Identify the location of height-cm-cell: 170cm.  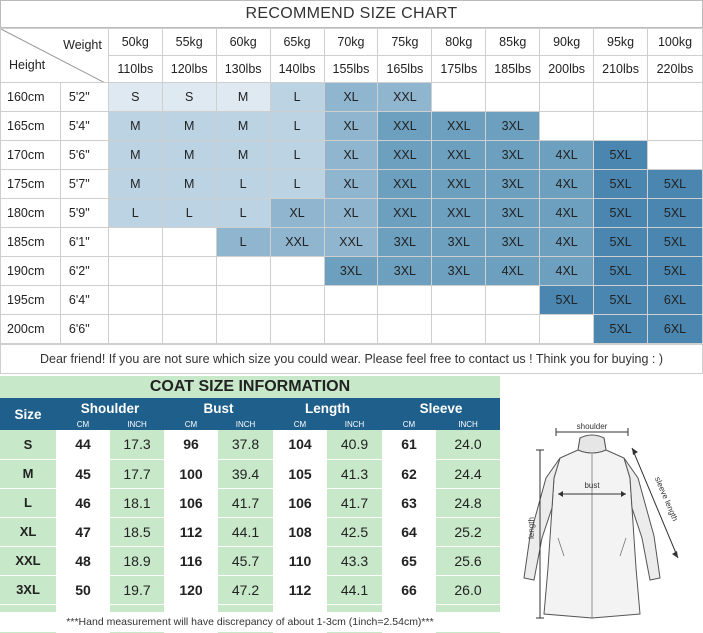
(30, 155).